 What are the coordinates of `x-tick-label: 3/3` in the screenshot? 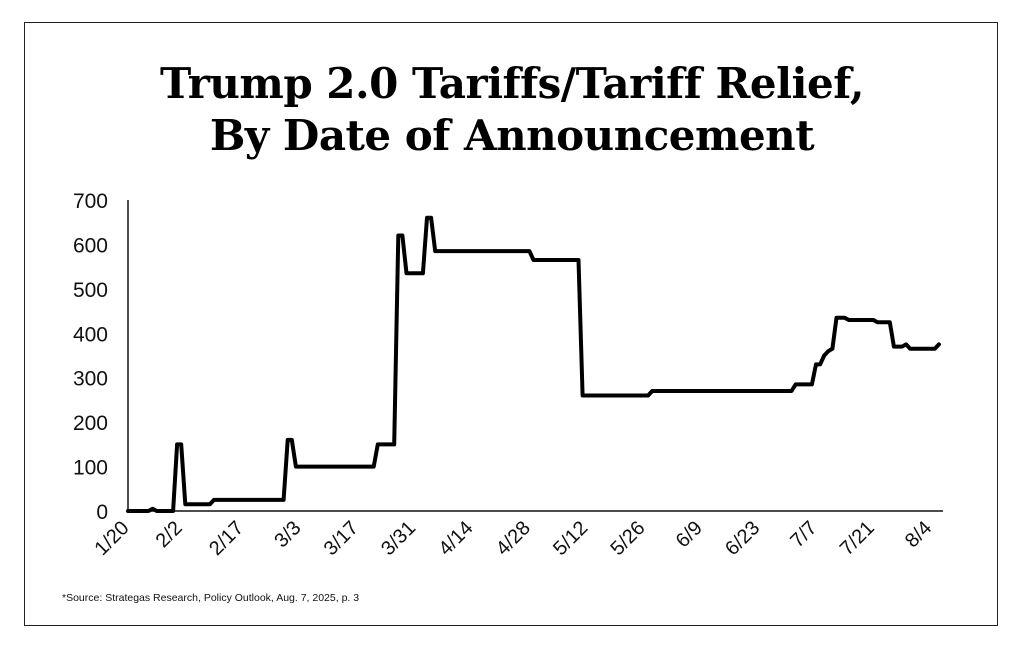 It's located at (287, 534).